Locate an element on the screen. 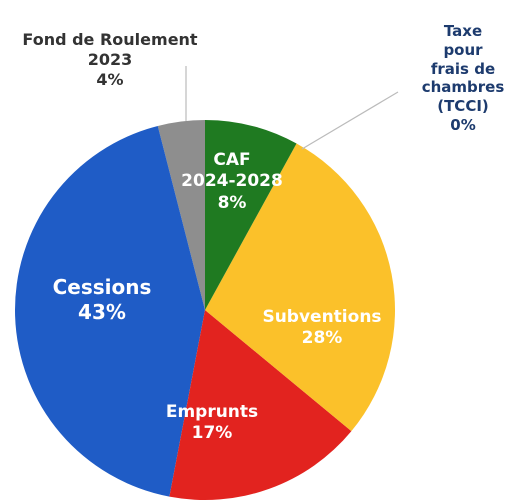 The width and height of the screenshot is (514, 502). category-label: Emprunts is located at coordinates (212, 411).